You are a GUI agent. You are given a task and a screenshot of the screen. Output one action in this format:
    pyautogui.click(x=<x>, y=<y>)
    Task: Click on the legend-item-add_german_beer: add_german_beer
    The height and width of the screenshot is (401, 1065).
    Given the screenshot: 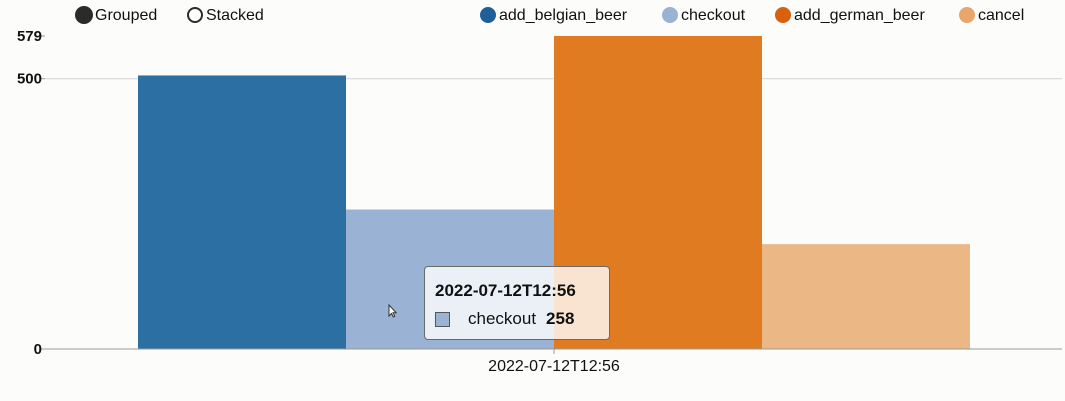 What is the action you would take?
    pyautogui.click(x=850, y=15)
    